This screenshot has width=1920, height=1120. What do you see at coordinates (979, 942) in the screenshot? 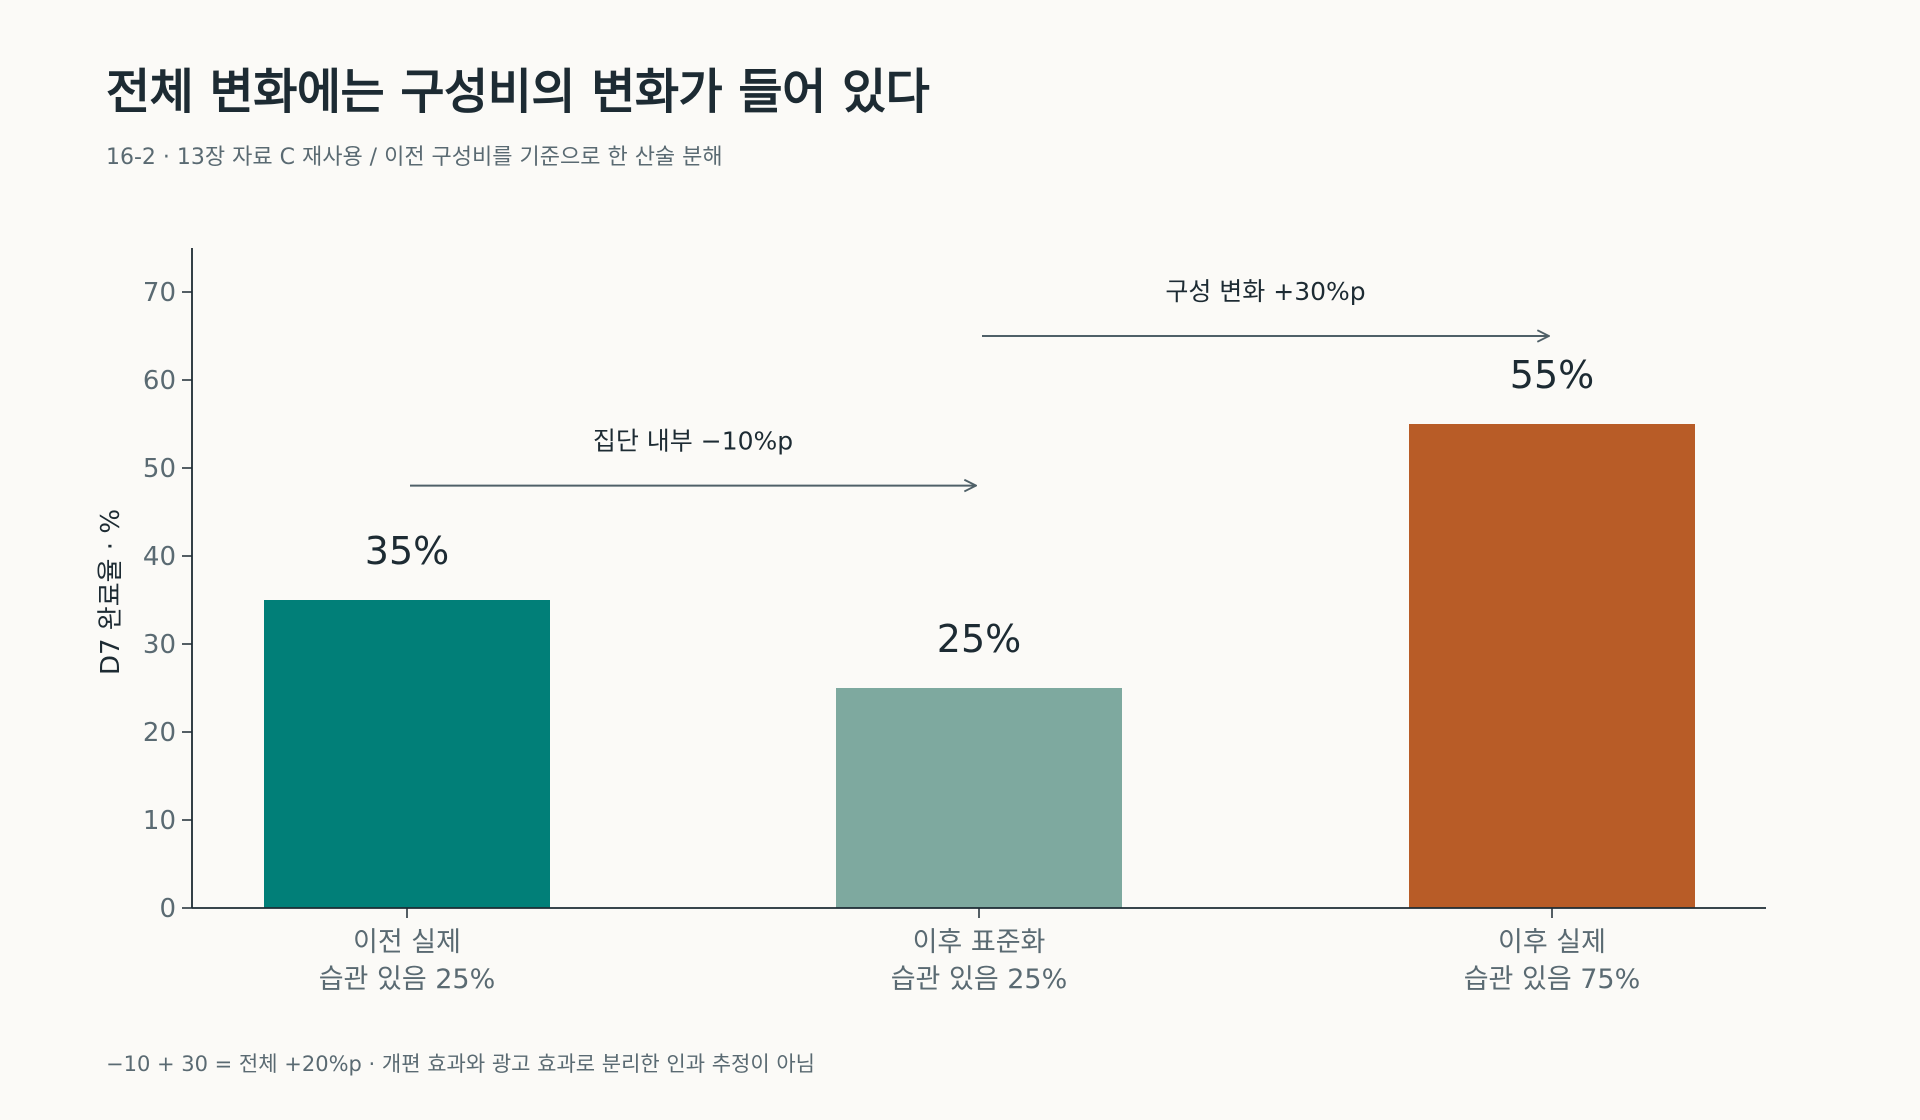
I see `x-tick-label: 이후 표준화` at bounding box center [979, 942].